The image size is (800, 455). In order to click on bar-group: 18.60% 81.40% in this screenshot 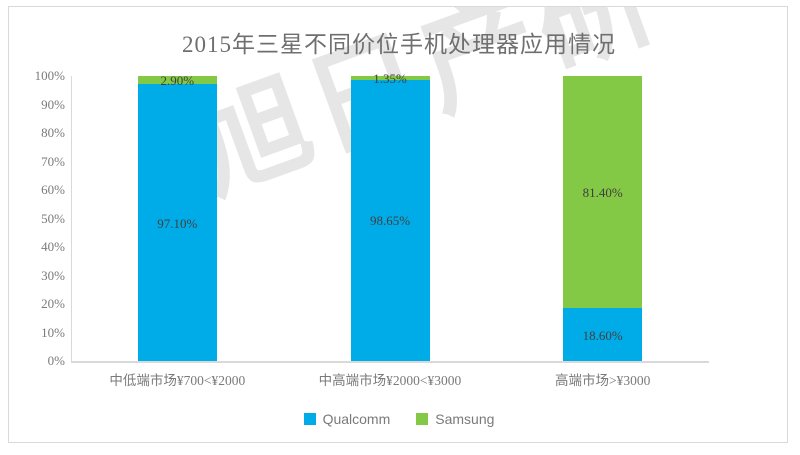, I will do `click(603, 218)`.